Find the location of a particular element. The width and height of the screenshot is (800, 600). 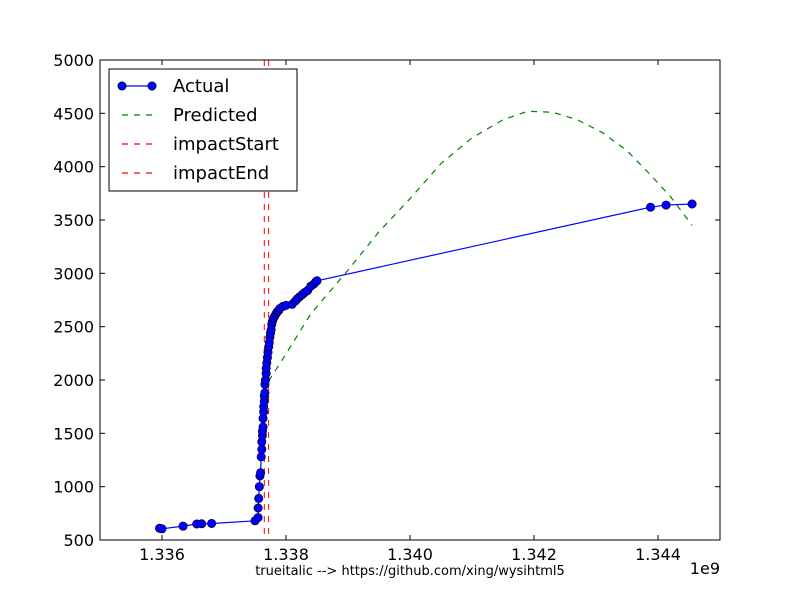

y-tick-label: 3000 is located at coordinates (73, 273).